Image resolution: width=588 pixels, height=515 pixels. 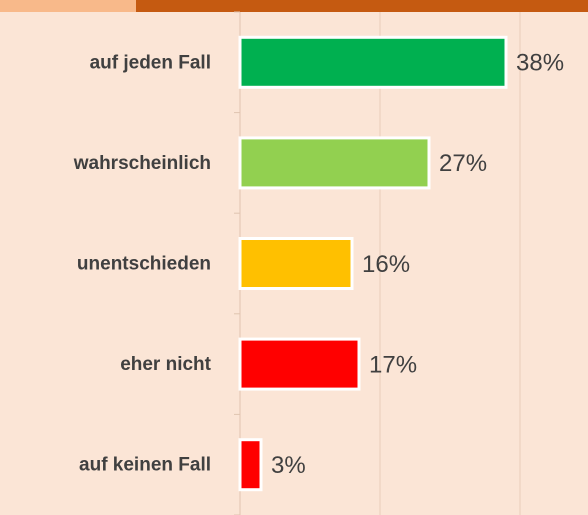 I want to click on category-label: eher nicht, so click(x=165, y=364).